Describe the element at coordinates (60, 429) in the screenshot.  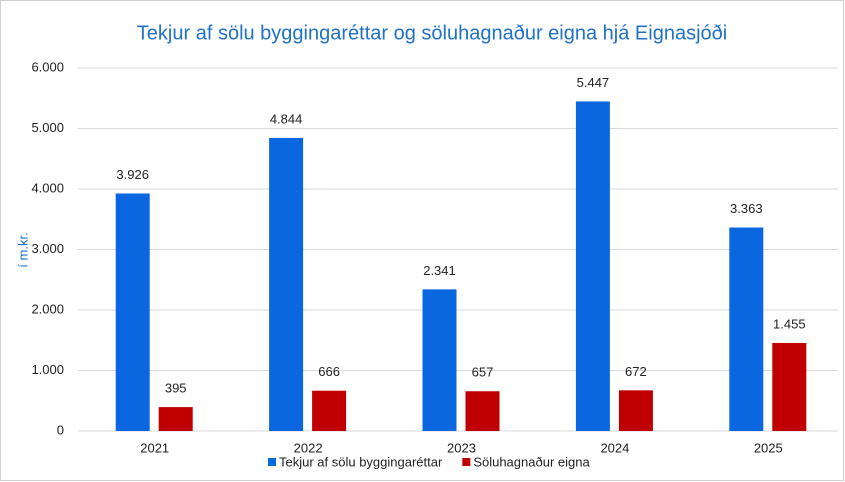
I see `y-tick-label: 0` at that location.